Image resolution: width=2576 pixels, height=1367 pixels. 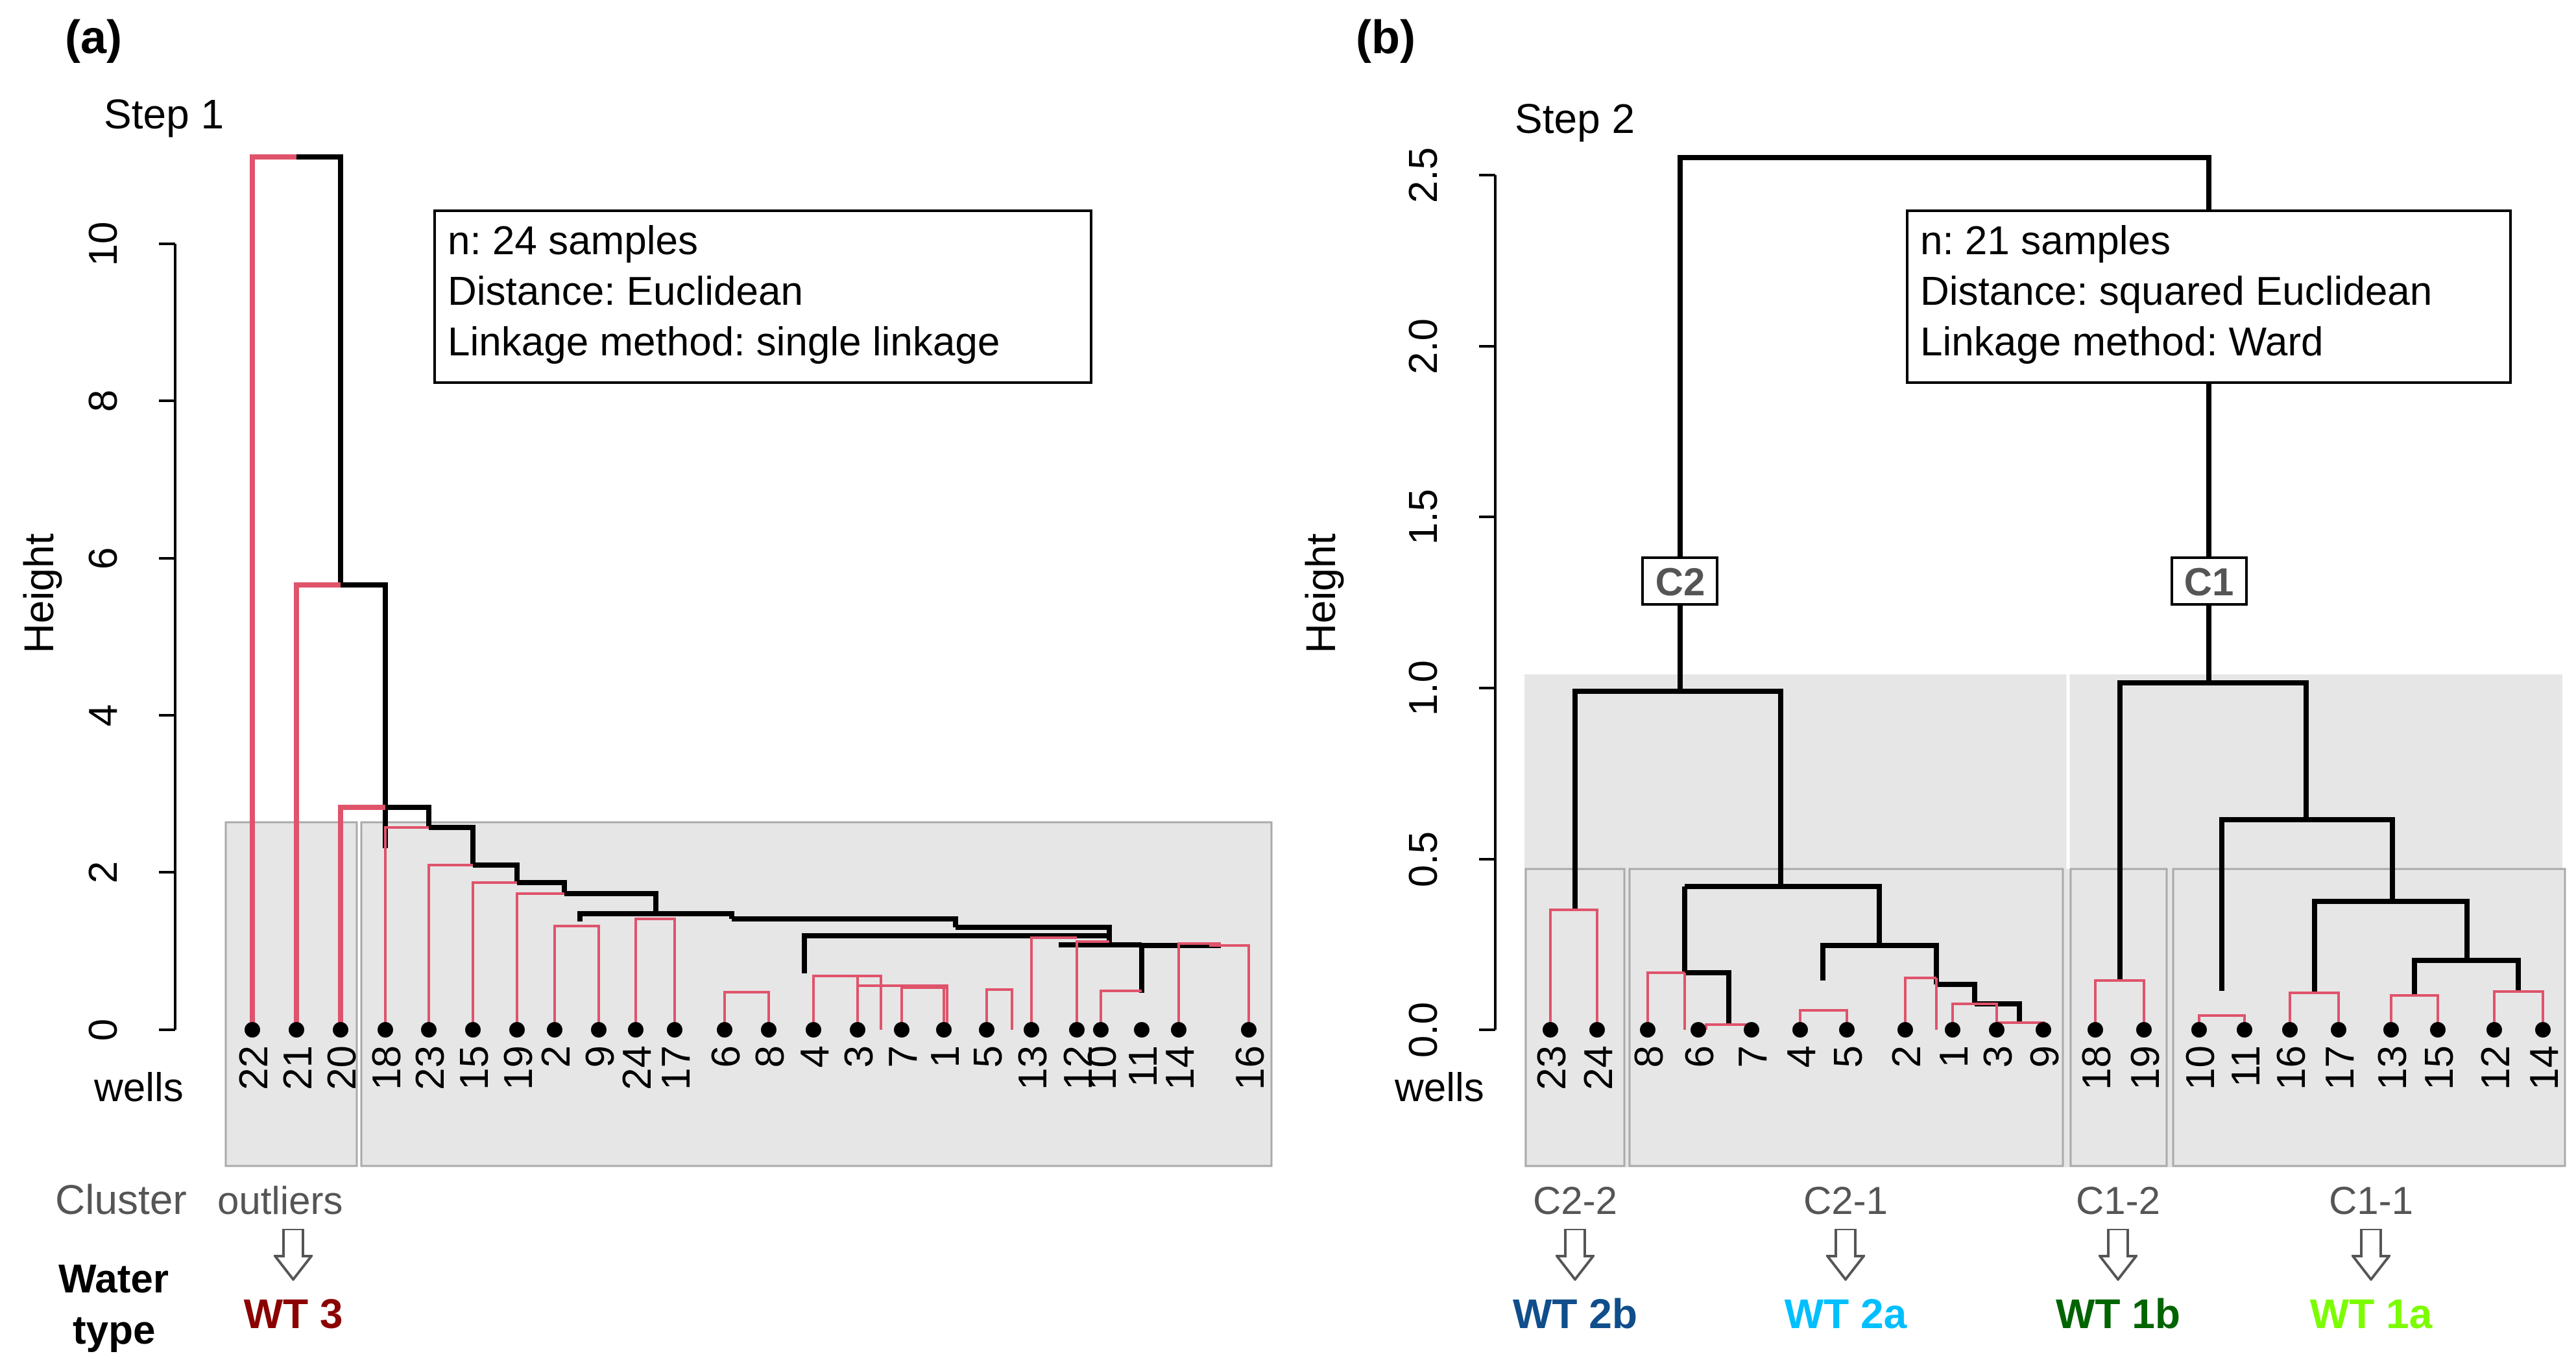 What do you see at coordinates (1906, 1056) in the screenshot?
I see `leaf-label-b: 2` at bounding box center [1906, 1056].